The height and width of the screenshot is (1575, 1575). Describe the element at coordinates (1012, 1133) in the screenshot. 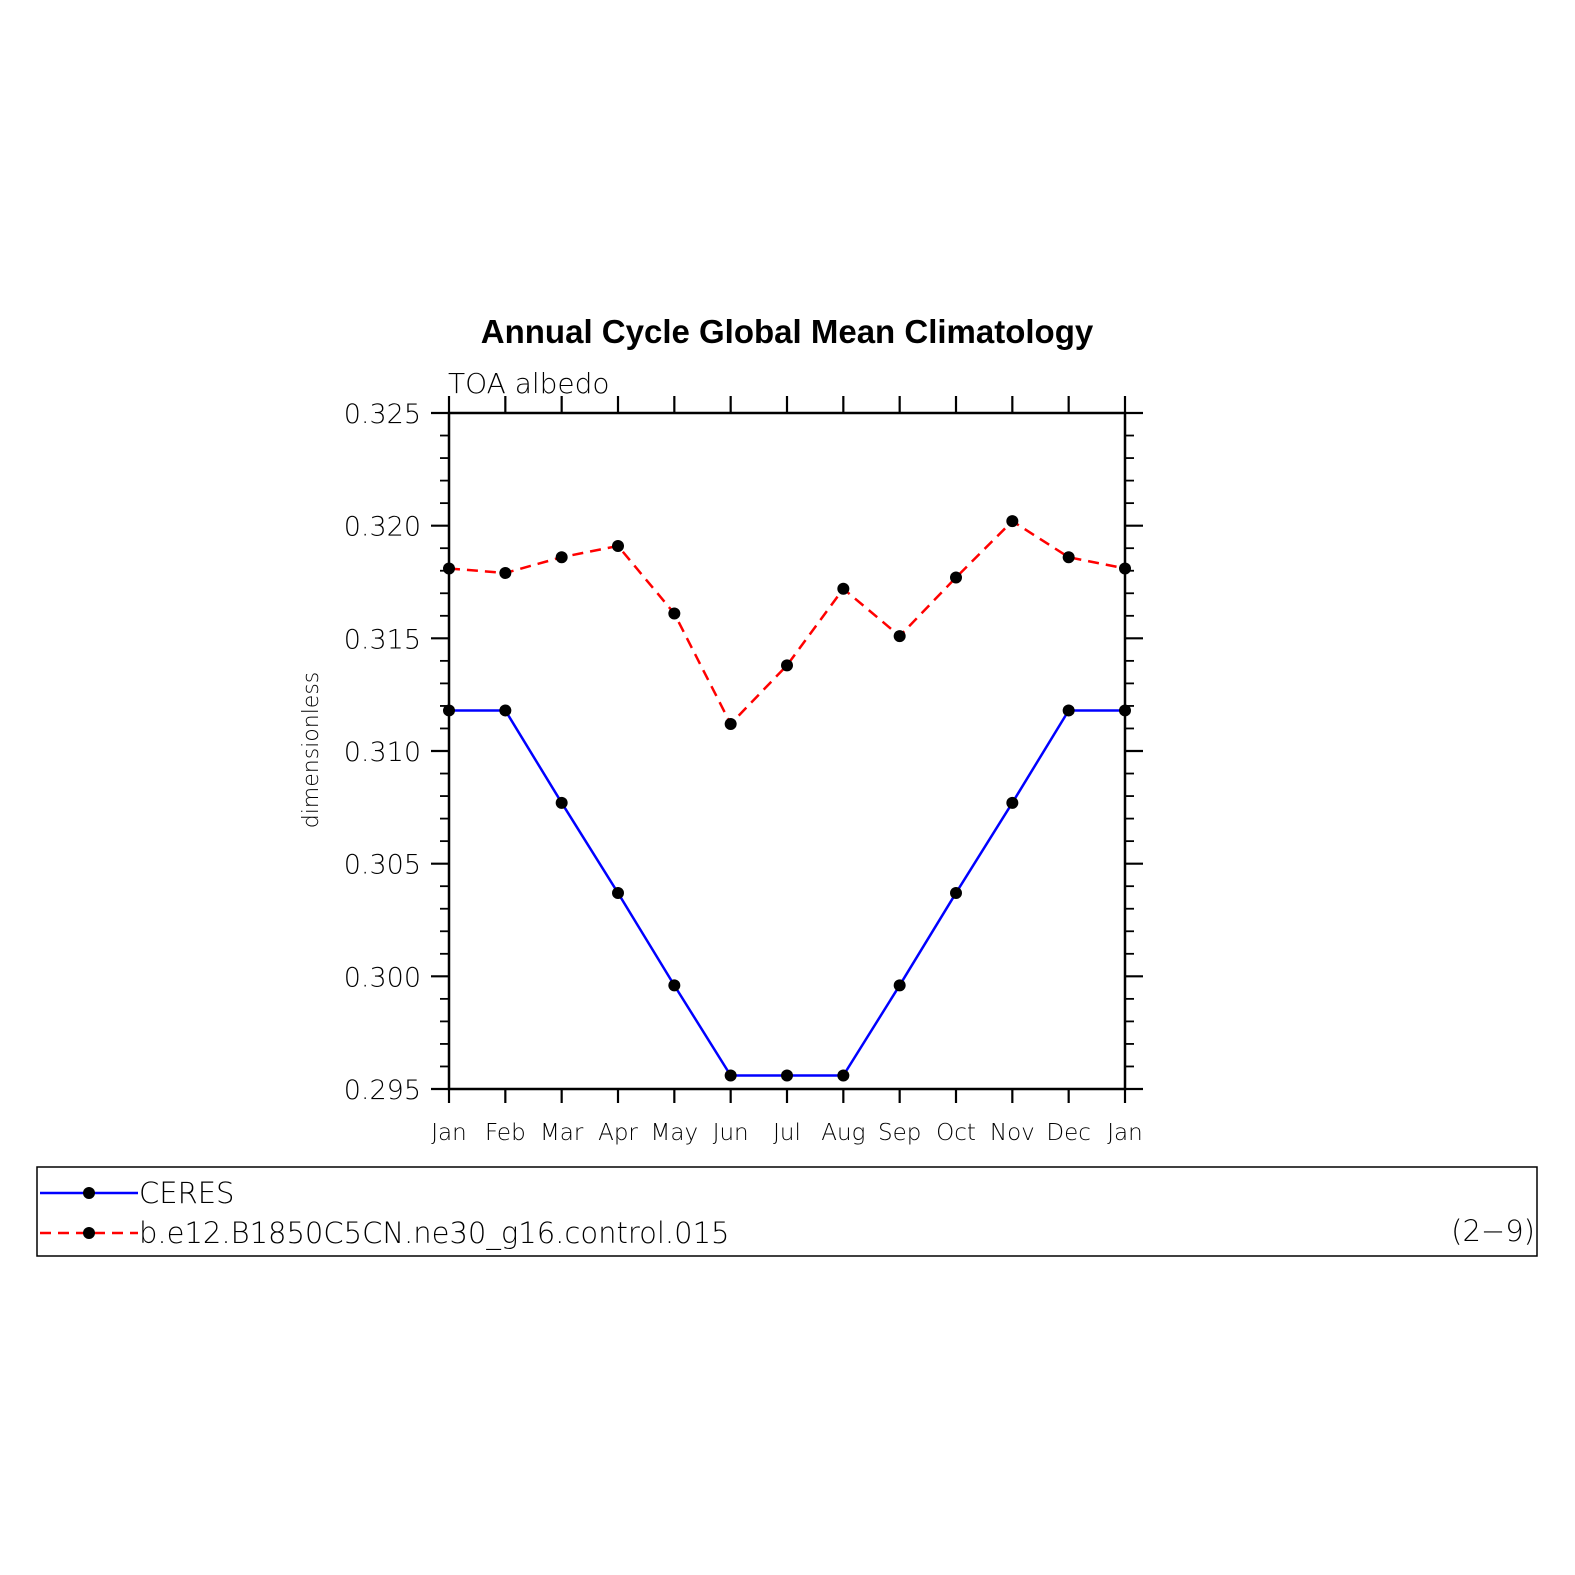

I see `x-tick-label: Nov` at that location.